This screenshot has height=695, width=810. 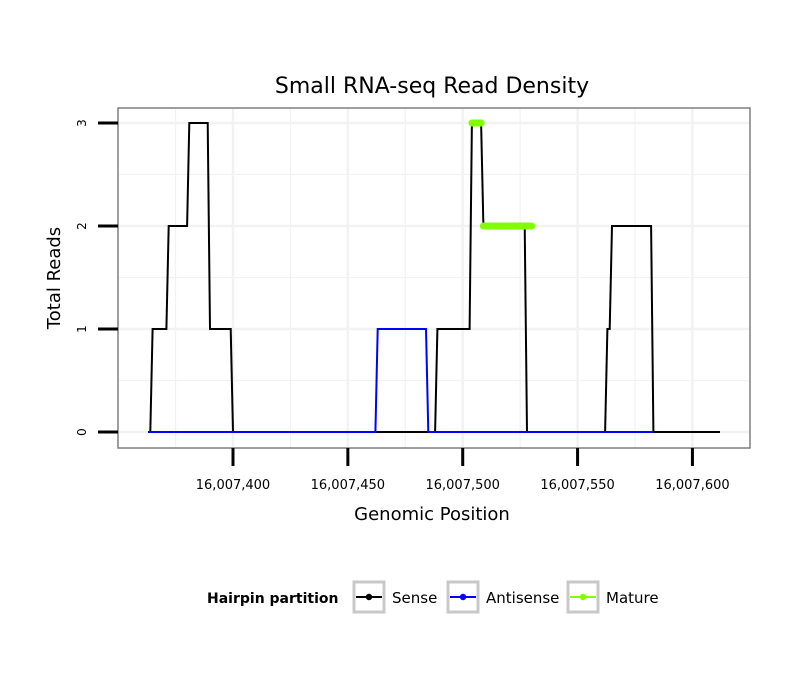 What do you see at coordinates (54, 278) in the screenshot?
I see `y-axis-label: Total Reads` at bounding box center [54, 278].